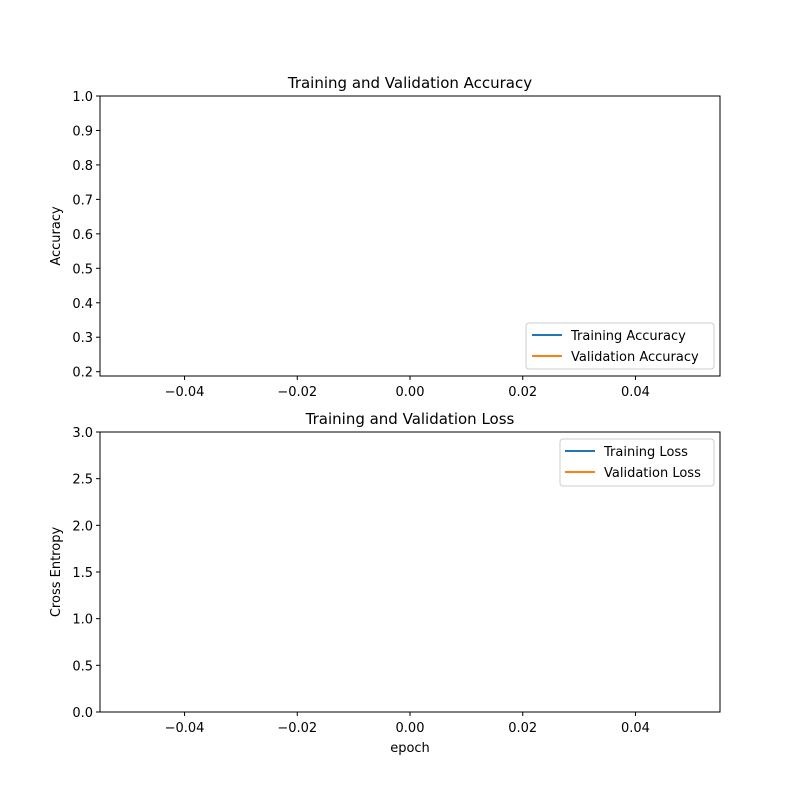 This screenshot has width=800, height=800. Describe the element at coordinates (82, 304) in the screenshot. I see `accuracy-y-tick-label: 0.4` at that location.